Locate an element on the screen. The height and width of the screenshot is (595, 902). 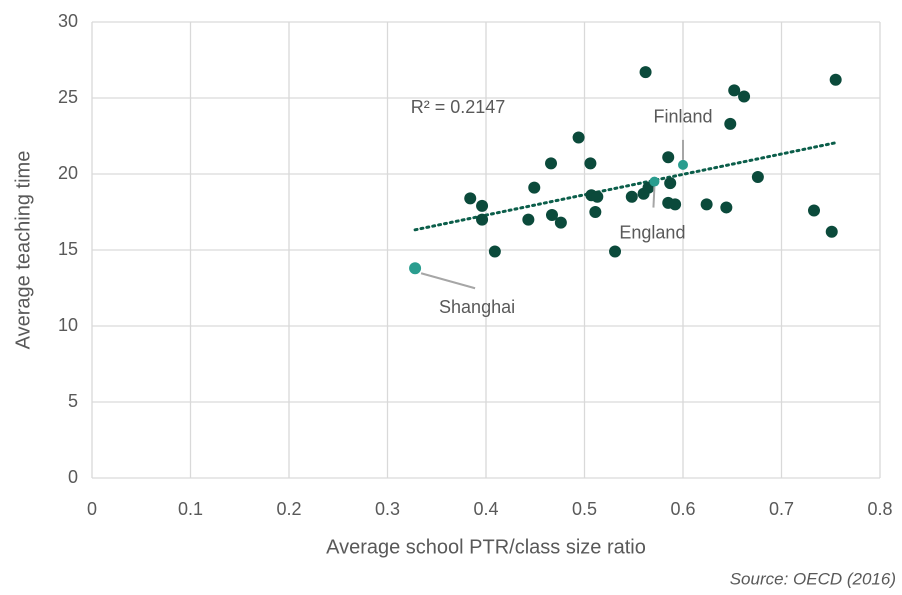
y-axis-label: Average teaching time is located at coordinates (23, 250).